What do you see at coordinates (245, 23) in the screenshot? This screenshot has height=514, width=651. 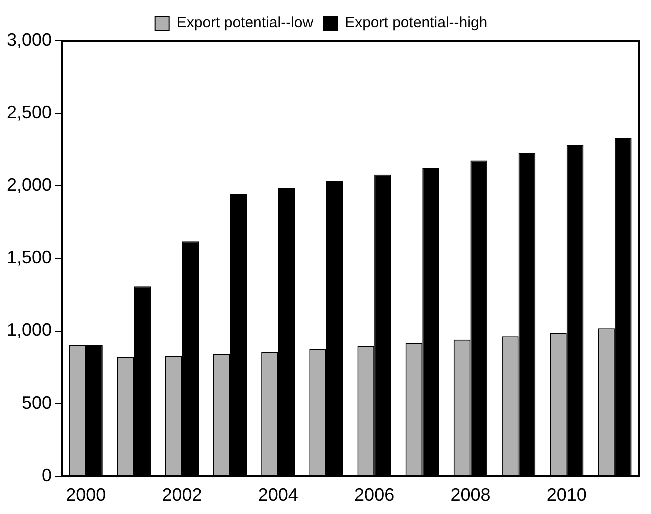 I see `legend-label: Export potential--low` at bounding box center [245, 23].